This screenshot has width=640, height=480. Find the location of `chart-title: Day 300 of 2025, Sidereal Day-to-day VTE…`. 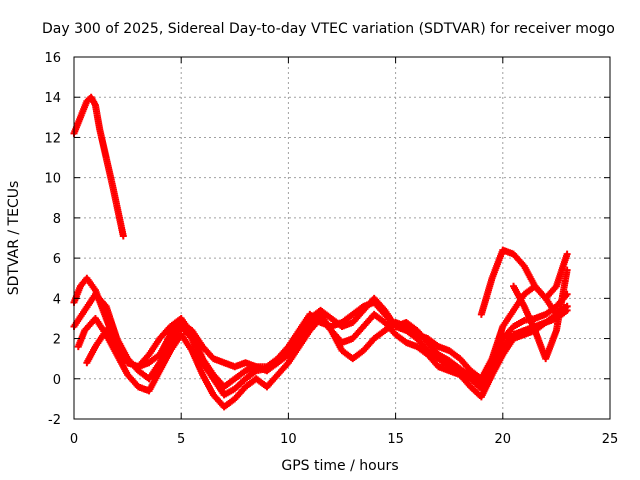

chart-title: Day 300 of 2025, Sidereal Day-to-day VTE… is located at coordinates (328, 29).